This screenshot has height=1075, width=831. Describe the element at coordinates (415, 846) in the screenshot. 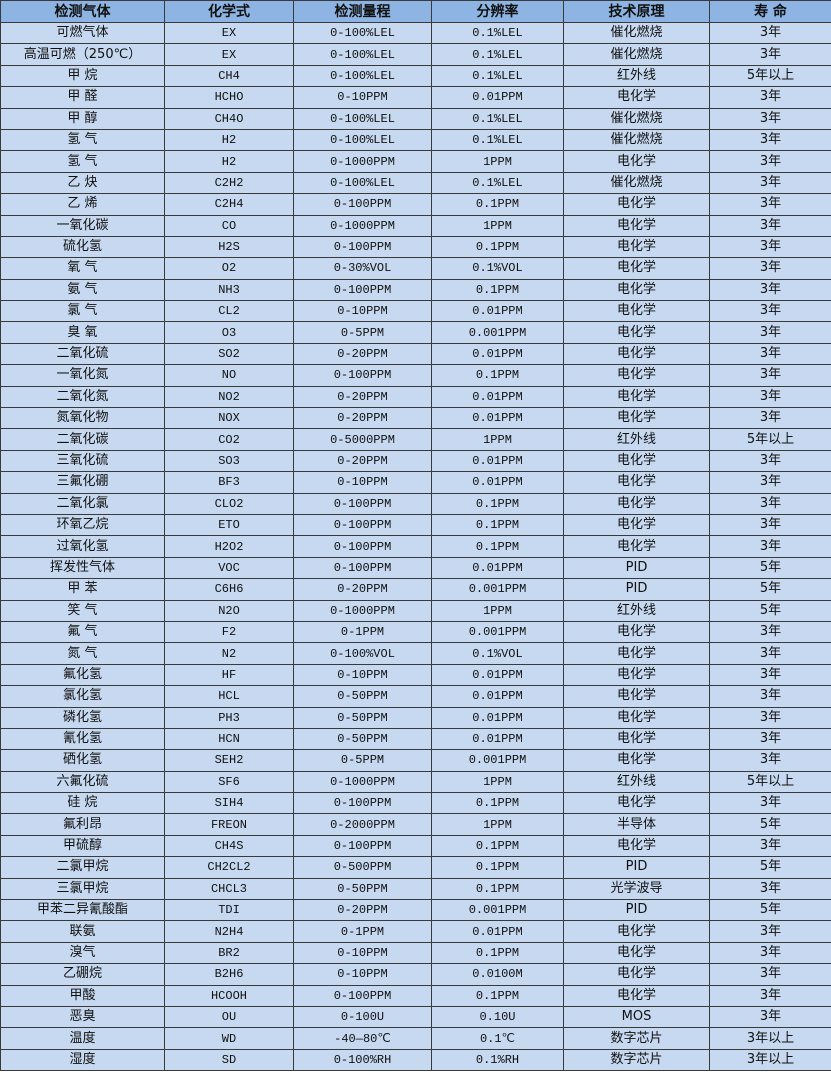

I see `table-row: 甲硫醇 CH4S 0-100PPM 0.1PPM 电化学 3年` at that location.